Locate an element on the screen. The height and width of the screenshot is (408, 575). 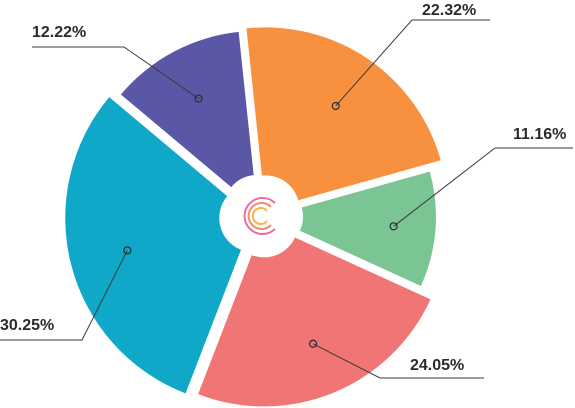
slice-percent-label: 11.16% is located at coordinates (539, 134).